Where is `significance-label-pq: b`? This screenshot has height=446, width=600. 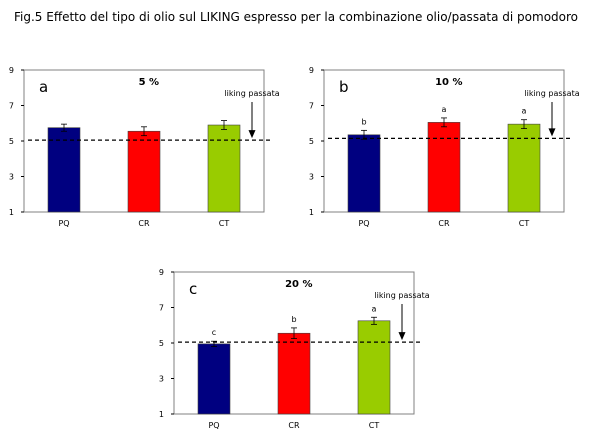 significance-label-pq: b is located at coordinates (363, 121).